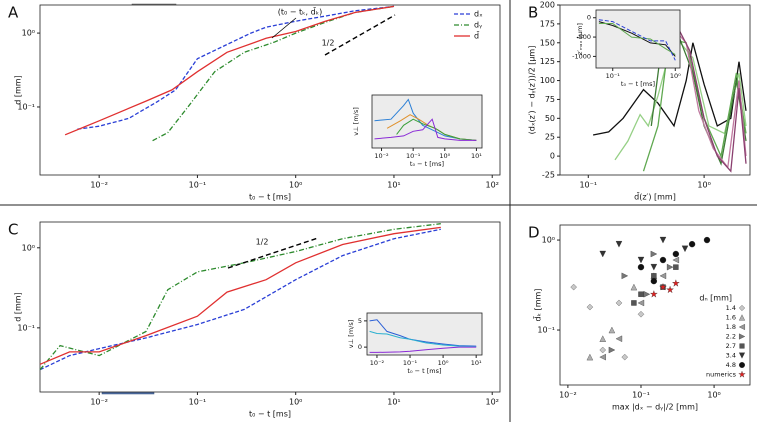 The height and width of the screenshot is (422, 757). Describe the element at coordinates (13, 230) in the screenshot. I see `panel-letter: C` at that location.